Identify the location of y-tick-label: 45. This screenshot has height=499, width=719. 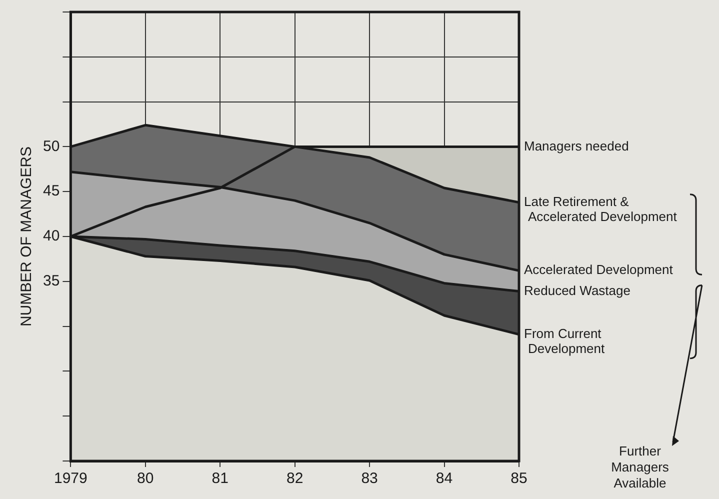
(51, 191).